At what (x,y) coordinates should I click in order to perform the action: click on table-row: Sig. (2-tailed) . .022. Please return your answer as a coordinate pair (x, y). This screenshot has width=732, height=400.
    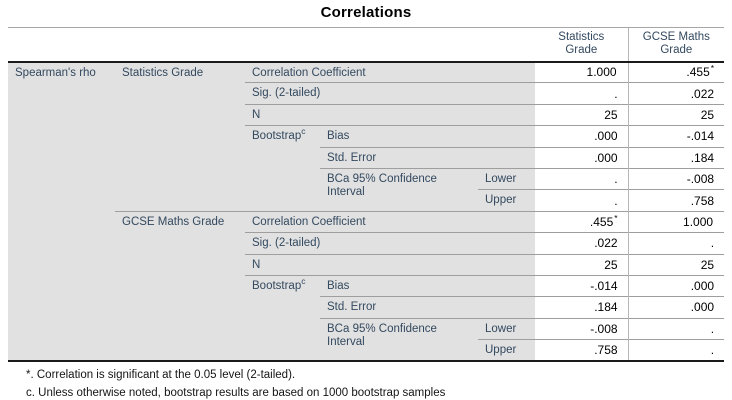
    Looking at the image, I should click on (366, 93).